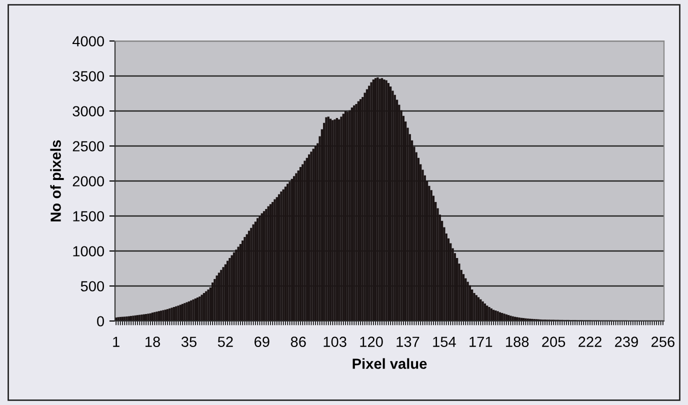  I want to click on x-tick-label: 86, so click(298, 341).